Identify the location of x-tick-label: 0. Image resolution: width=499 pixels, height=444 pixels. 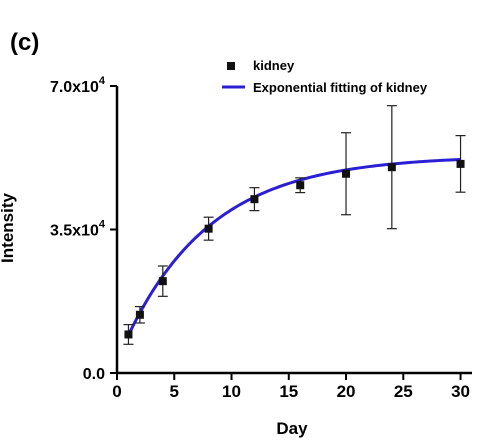
(116, 391).